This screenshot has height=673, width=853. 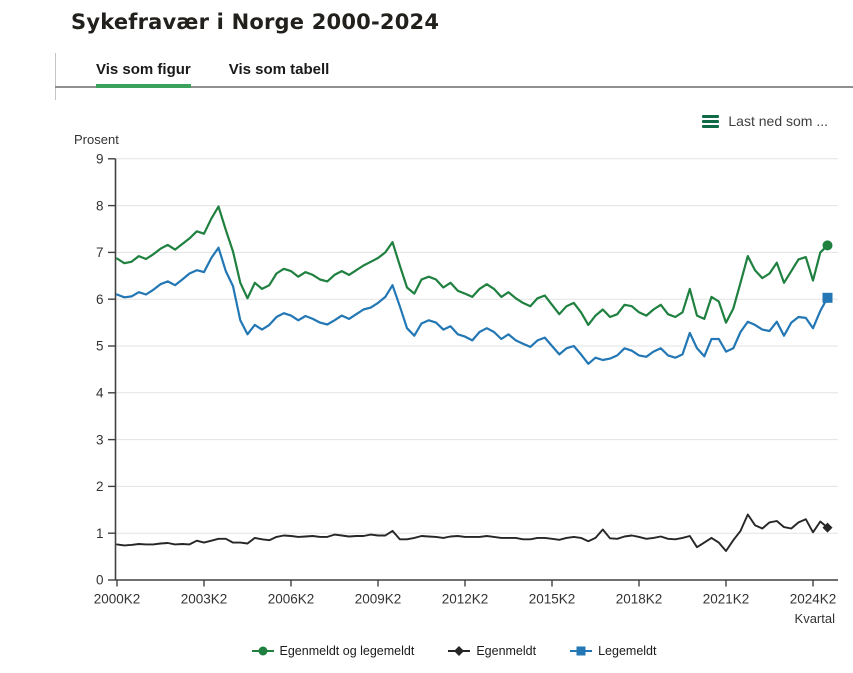 What do you see at coordinates (100, 205) in the screenshot?
I see `svg-text: 8` at bounding box center [100, 205].